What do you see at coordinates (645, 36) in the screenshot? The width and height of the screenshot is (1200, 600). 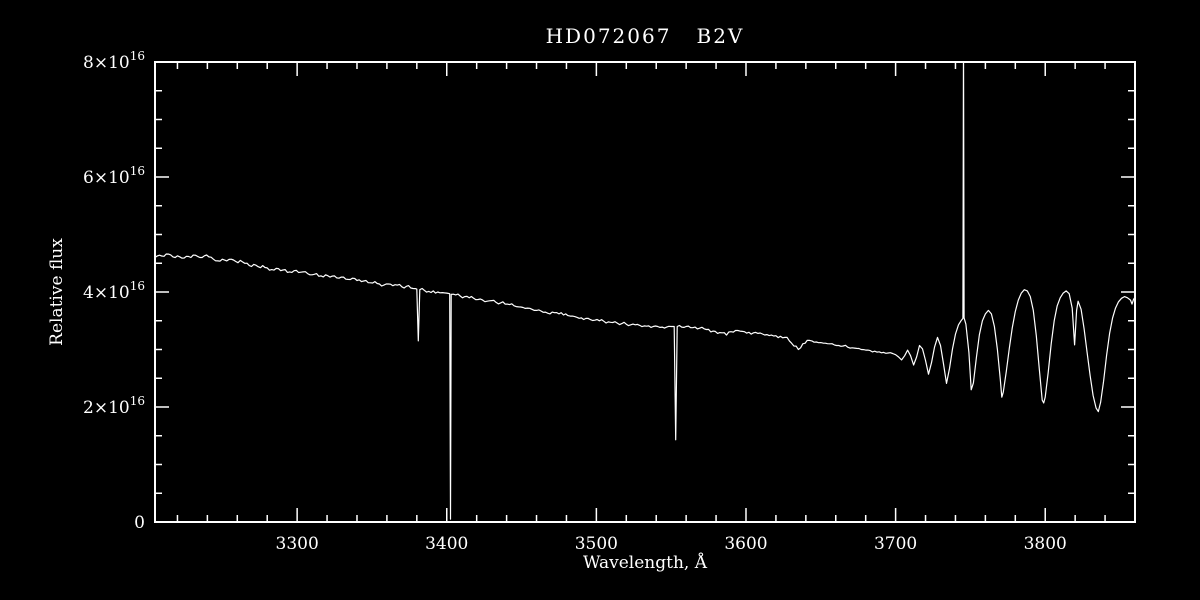 I see `chart-title: HD072067 B2V` at bounding box center [645, 36].